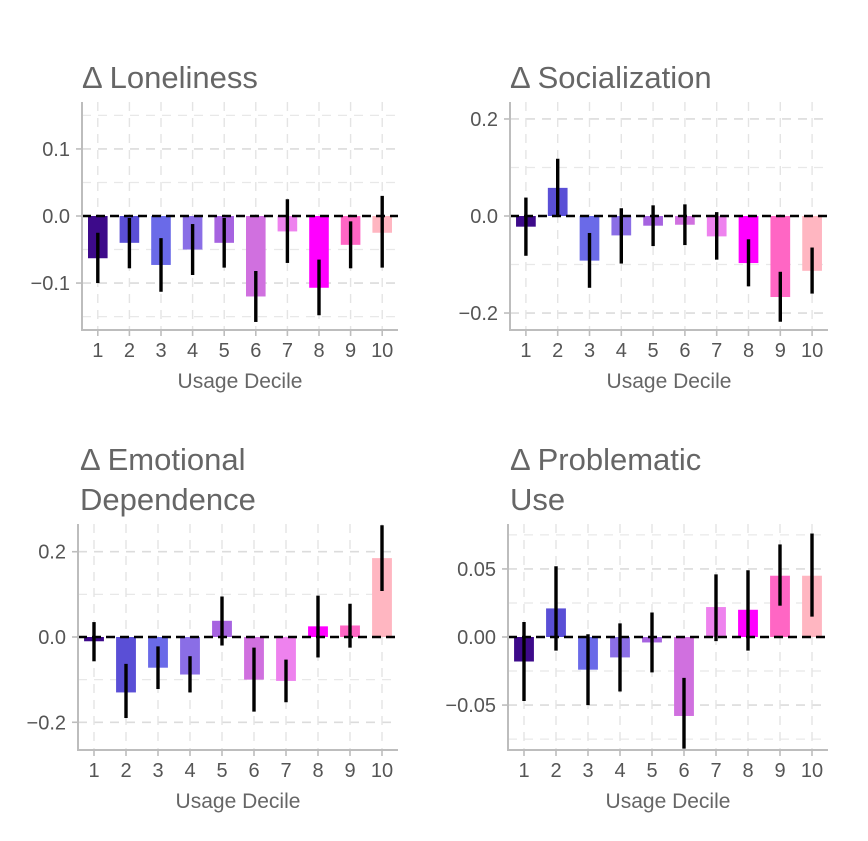 The height and width of the screenshot is (841, 868). Describe the element at coordinates (56, 150) in the screenshot. I see `y-tick-label: 0.1` at that location.